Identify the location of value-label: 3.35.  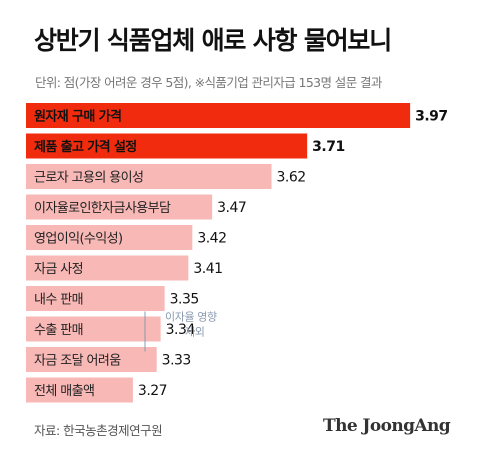
(184, 300).